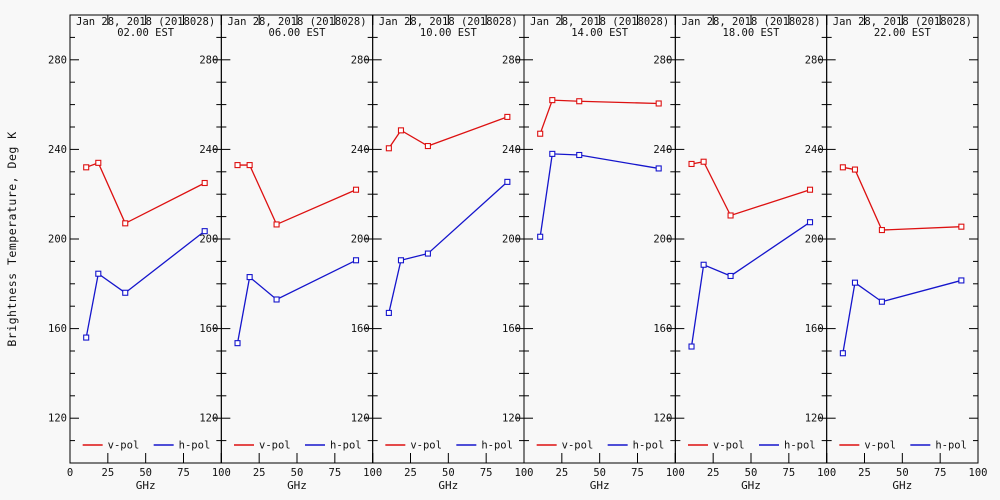 This screenshot has width=1000, height=500. What do you see at coordinates (70, 473) in the screenshot?
I see `x-tick-label: 0` at bounding box center [70, 473].